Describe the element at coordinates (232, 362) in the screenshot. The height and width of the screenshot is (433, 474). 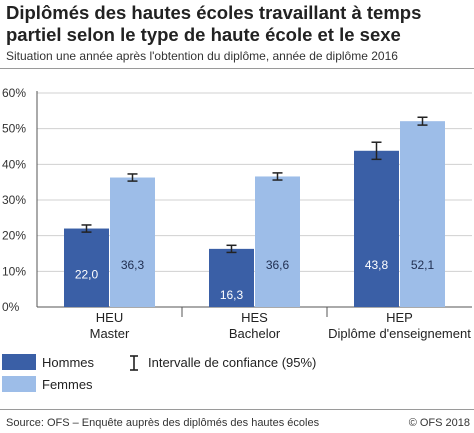
I see `legend-label-ci: Intervalle de confiance (95%)` at that location.